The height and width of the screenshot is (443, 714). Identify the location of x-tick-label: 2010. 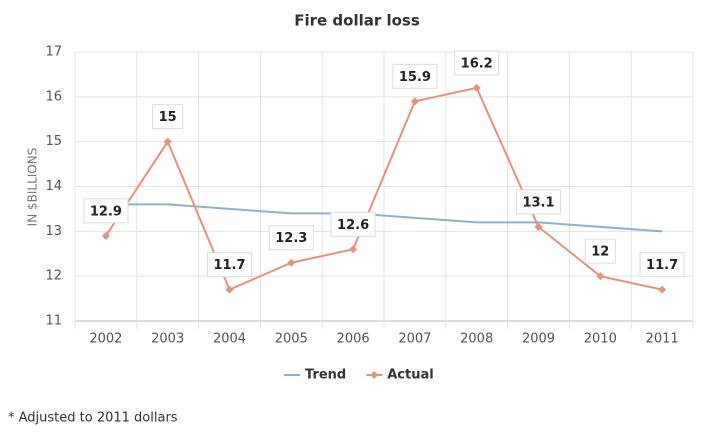
(600, 339).